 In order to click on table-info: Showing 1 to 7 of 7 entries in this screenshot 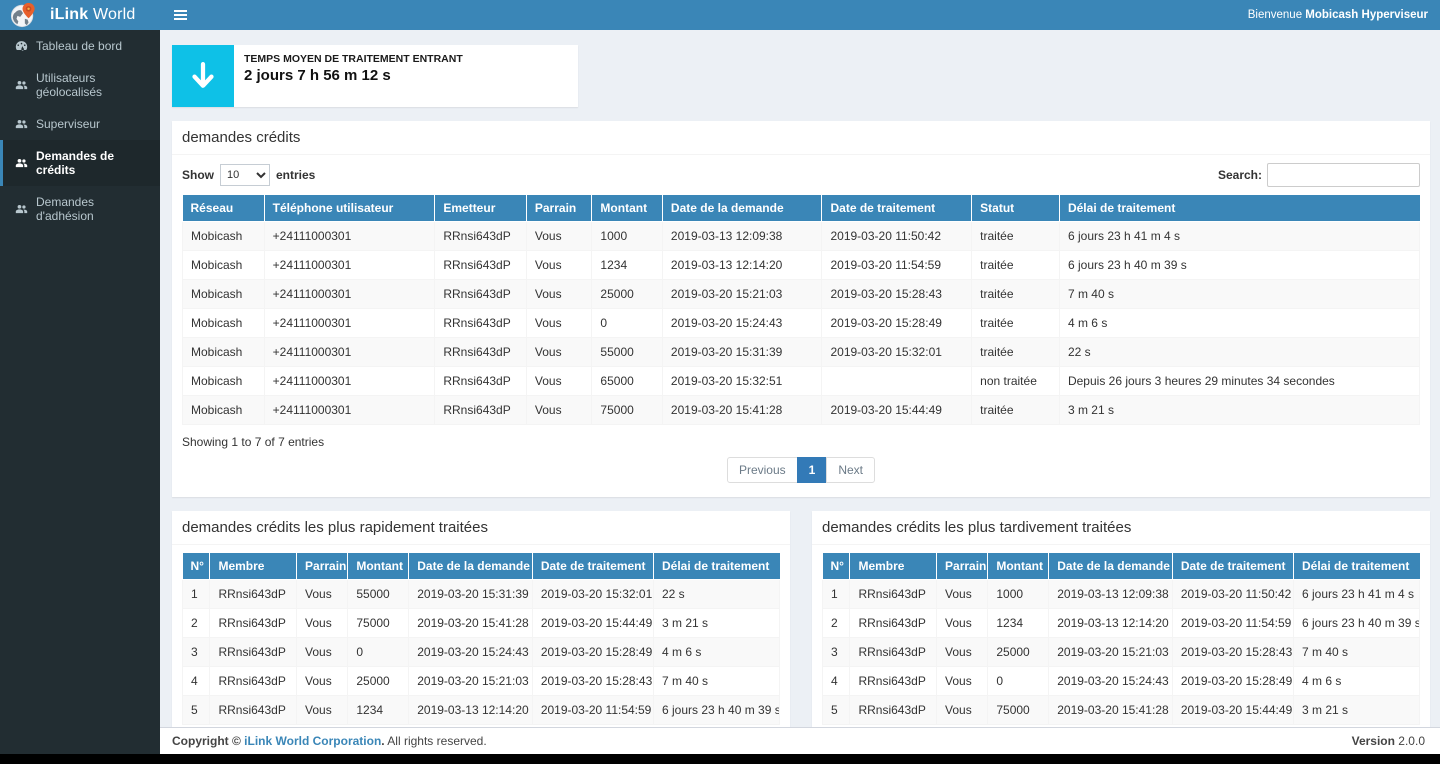, I will do `click(253, 442)`.